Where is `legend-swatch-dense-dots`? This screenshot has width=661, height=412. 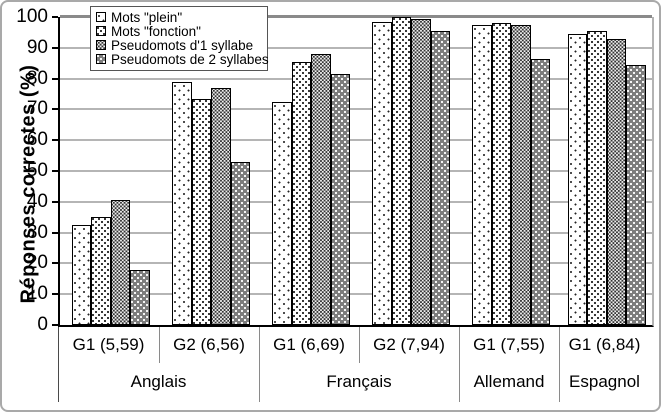 legend-swatch-dense-dots is located at coordinates (101, 45).